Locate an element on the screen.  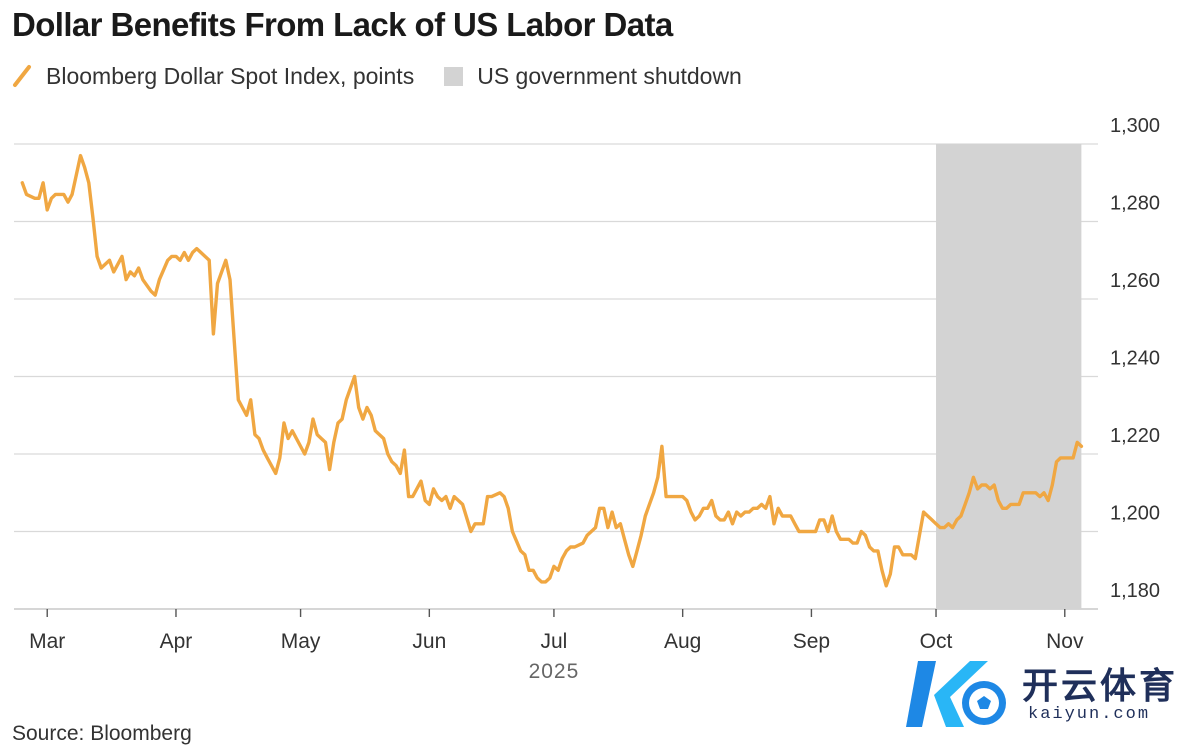
y-tick-label: 1,180 is located at coordinates (1135, 591).